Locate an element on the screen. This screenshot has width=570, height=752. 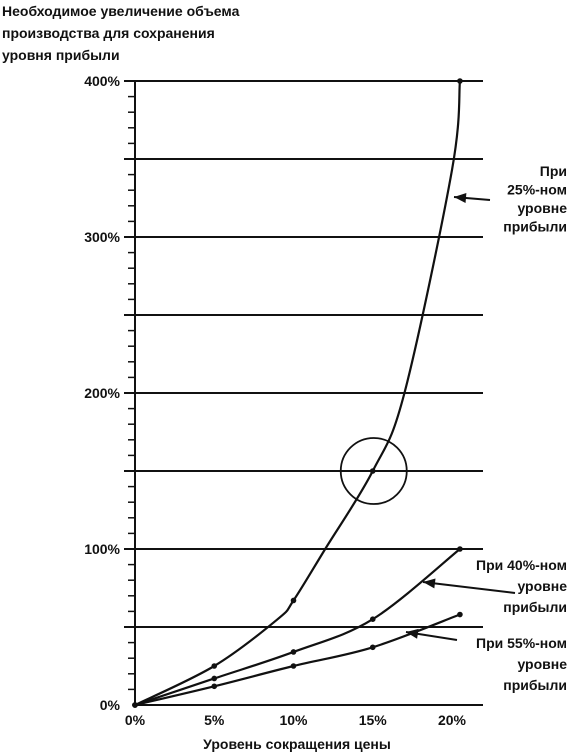
x-tick-labels: 0% 5% 10% 15% 20% is located at coordinates (296, 720).